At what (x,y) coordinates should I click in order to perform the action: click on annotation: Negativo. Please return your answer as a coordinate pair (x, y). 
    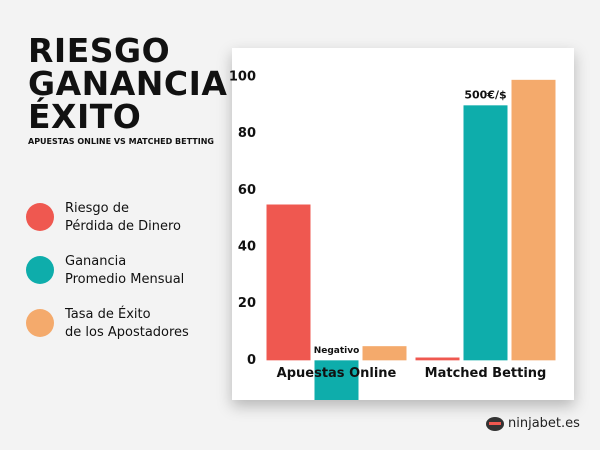
    Looking at the image, I should click on (337, 351).